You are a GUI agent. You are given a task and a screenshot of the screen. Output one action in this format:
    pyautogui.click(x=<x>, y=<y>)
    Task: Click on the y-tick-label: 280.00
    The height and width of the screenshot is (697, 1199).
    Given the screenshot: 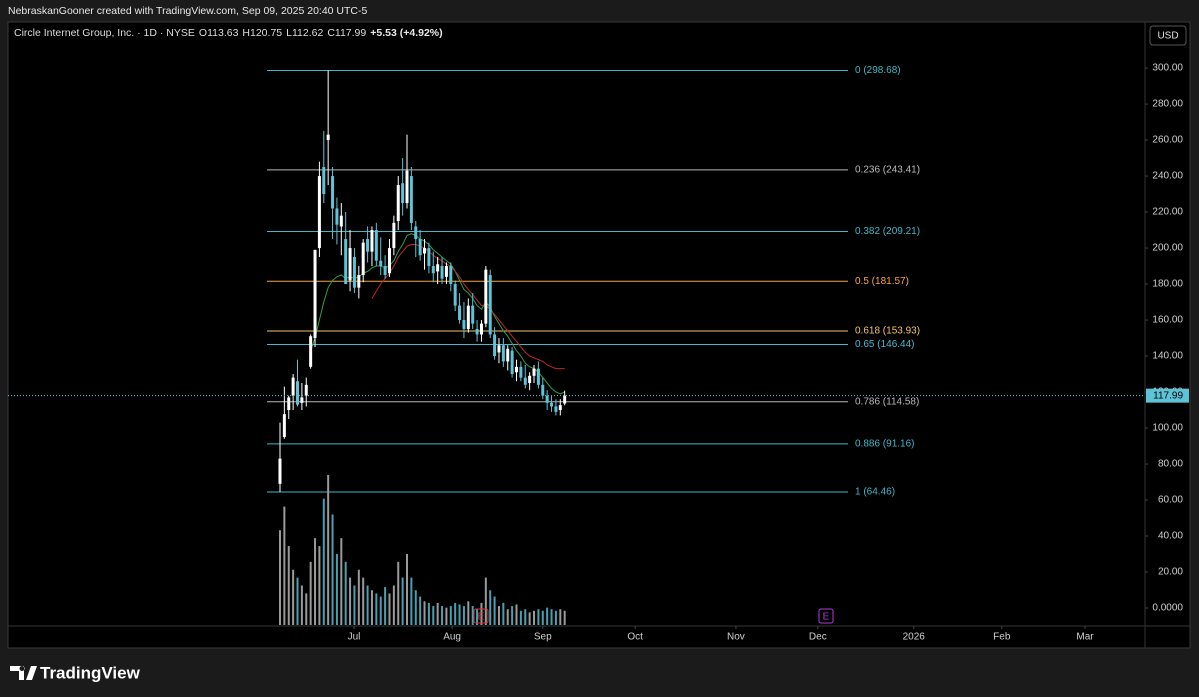 What is the action you would take?
    pyautogui.click(x=1167, y=104)
    